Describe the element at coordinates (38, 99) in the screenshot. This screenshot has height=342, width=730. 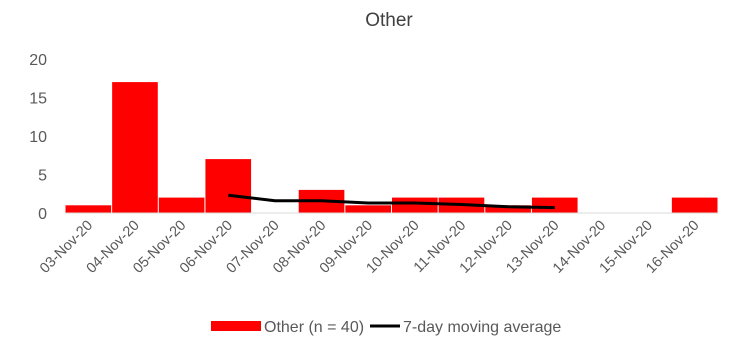
I see `y-tick-label: 15` at that location.